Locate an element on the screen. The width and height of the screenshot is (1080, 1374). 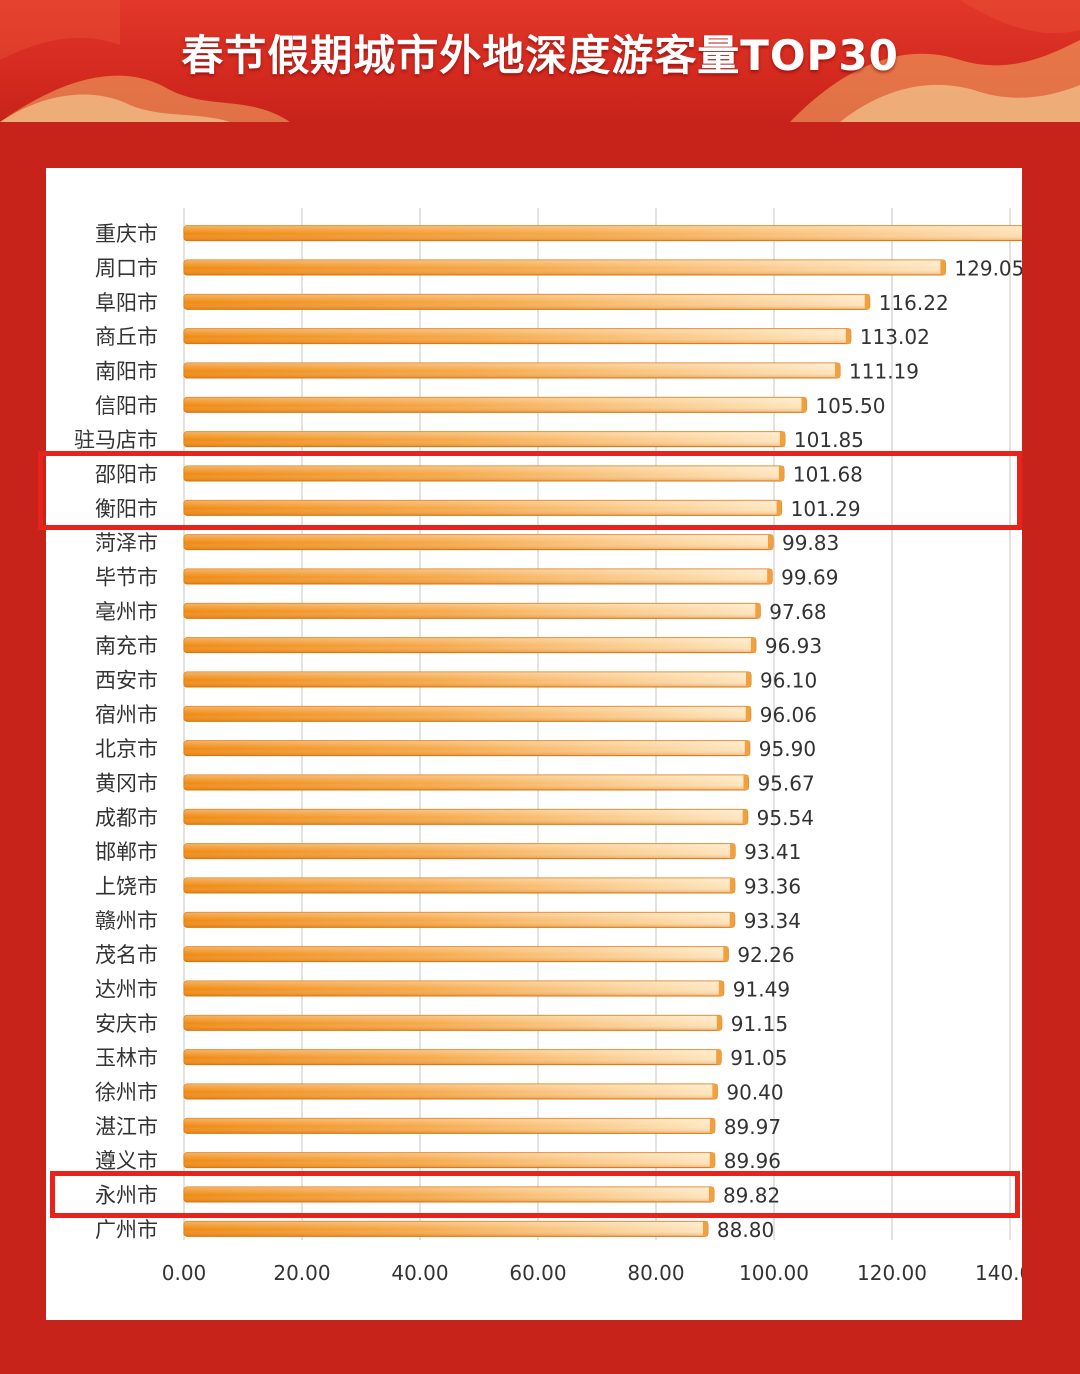
value-label: 90.40 is located at coordinates (754, 1093).